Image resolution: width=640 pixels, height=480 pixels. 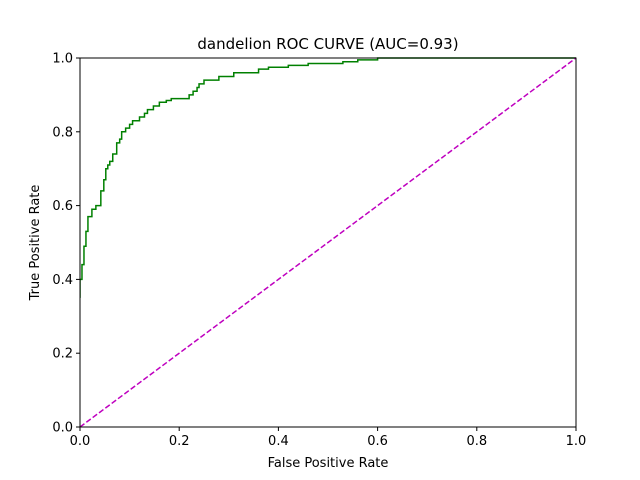 I want to click on y-tick-label: 0.4, so click(x=62, y=280).